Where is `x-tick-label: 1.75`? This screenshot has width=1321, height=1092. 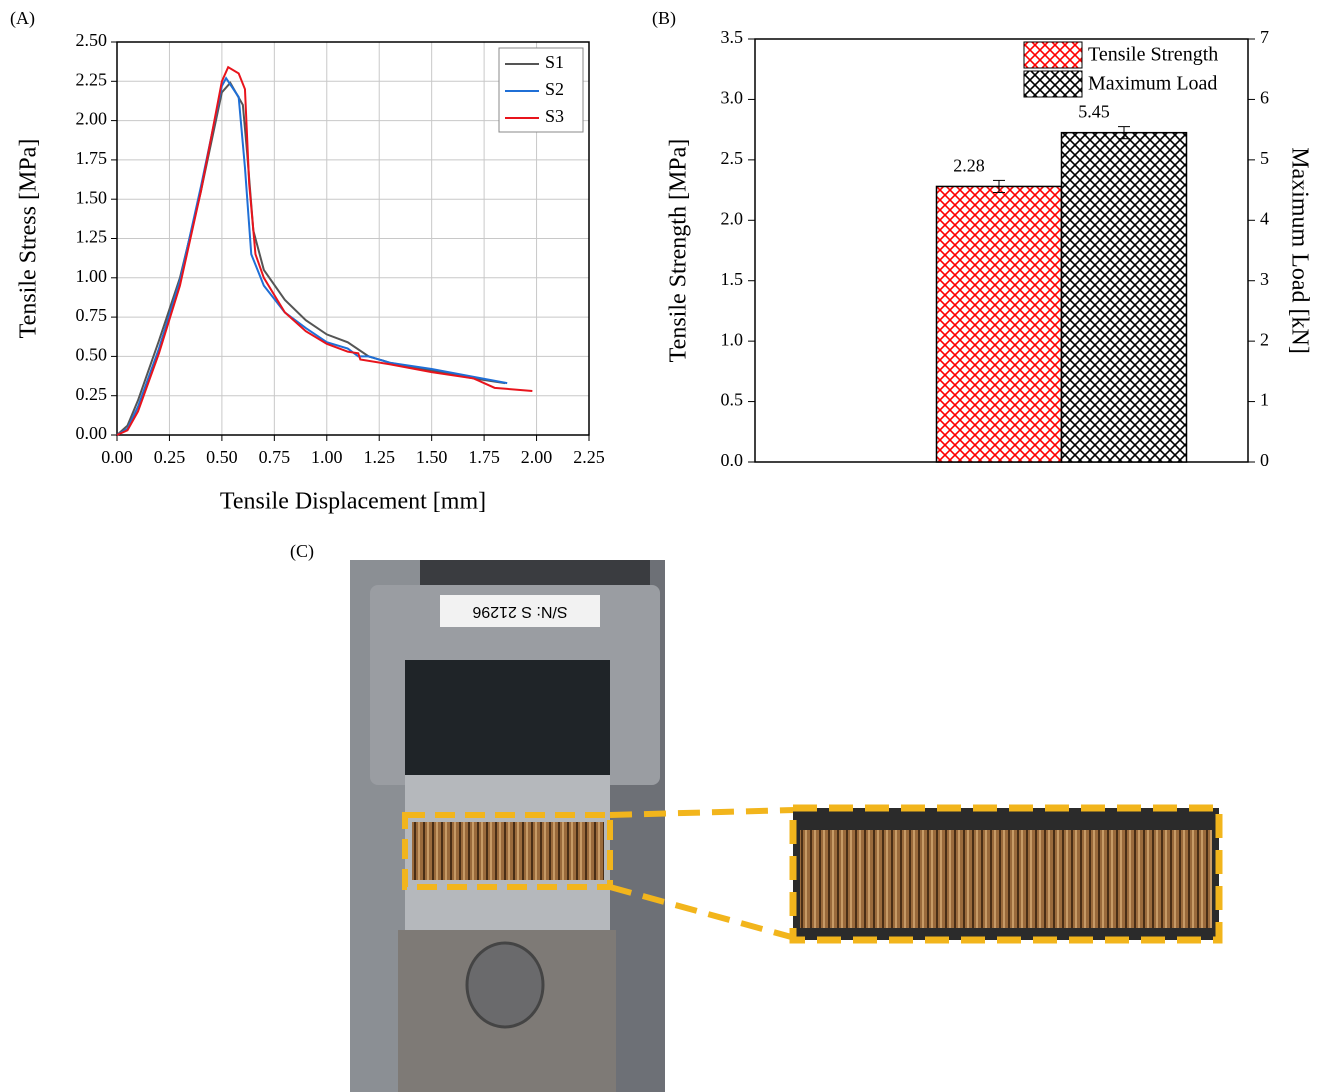 x-tick-label: 1.75 is located at coordinates (484, 457).